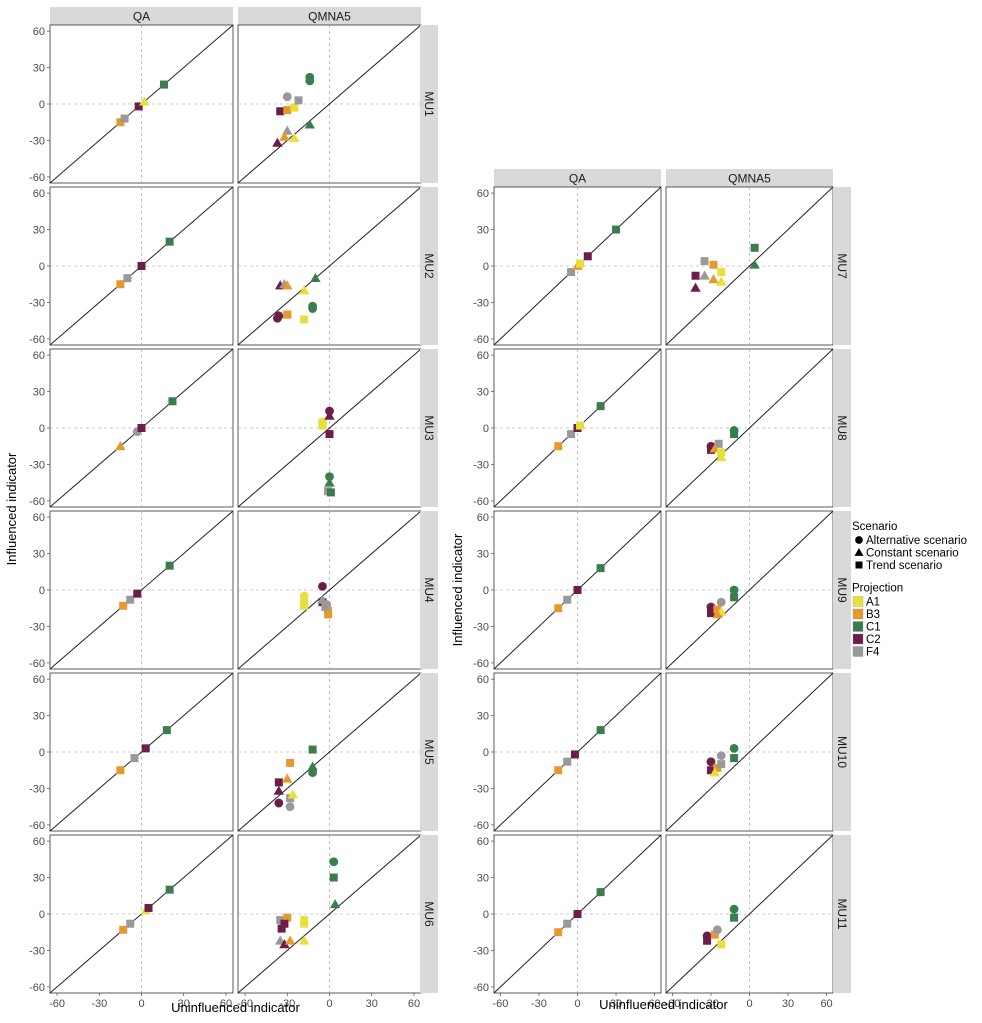 Image resolution: width=982 pixels, height=1023 pixels. Describe the element at coordinates (235, 1007) in the screenshot. I see `x-axis-title-left: Uninfluenced indicator` at that location.